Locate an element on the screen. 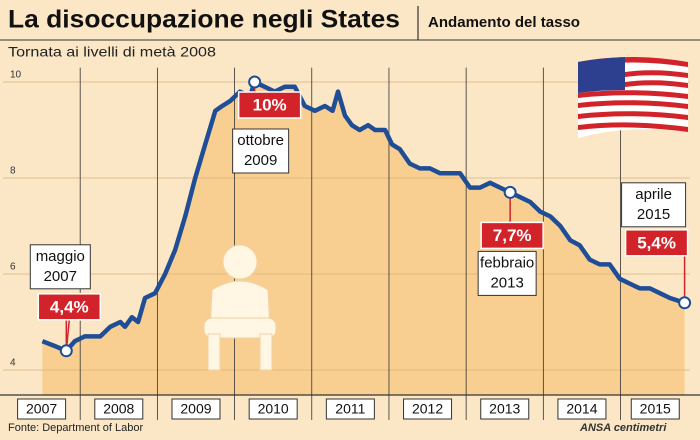 The width and height of the screenshot is (700, 440). x-tick-label: 2007 is located at coordinates (41, 409).